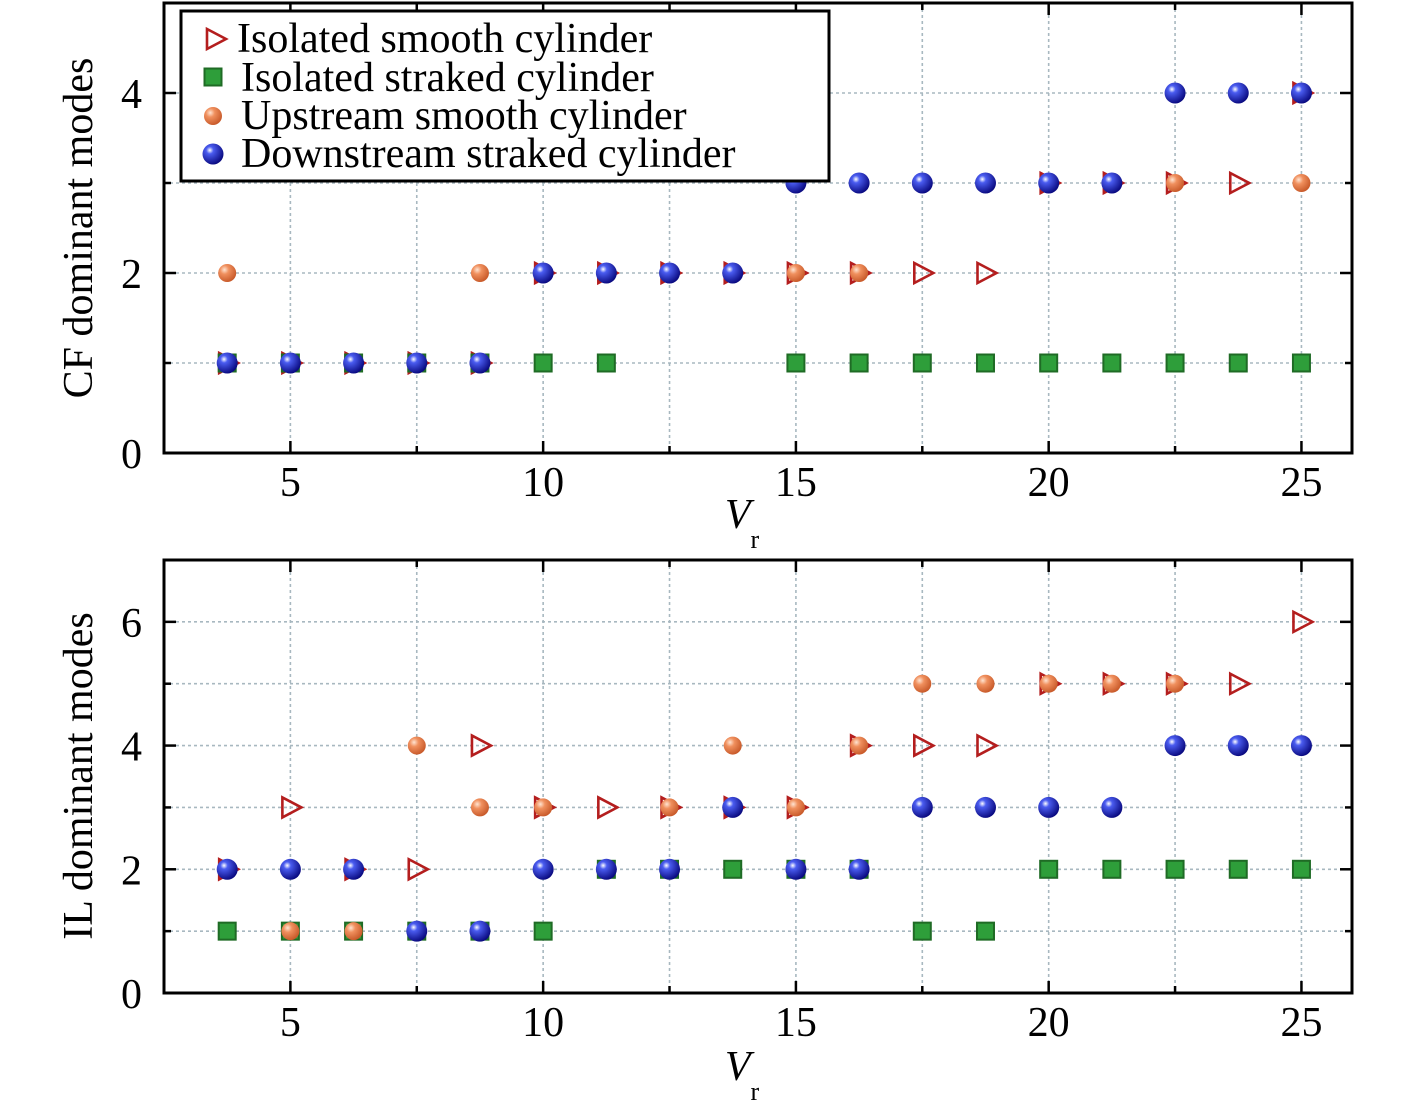 The height and width of the screenshot is (1114, 1418). Describe the element at coordinates (131, 748) in the screenshot. I see `il-y-tick-label: 4` at that location.